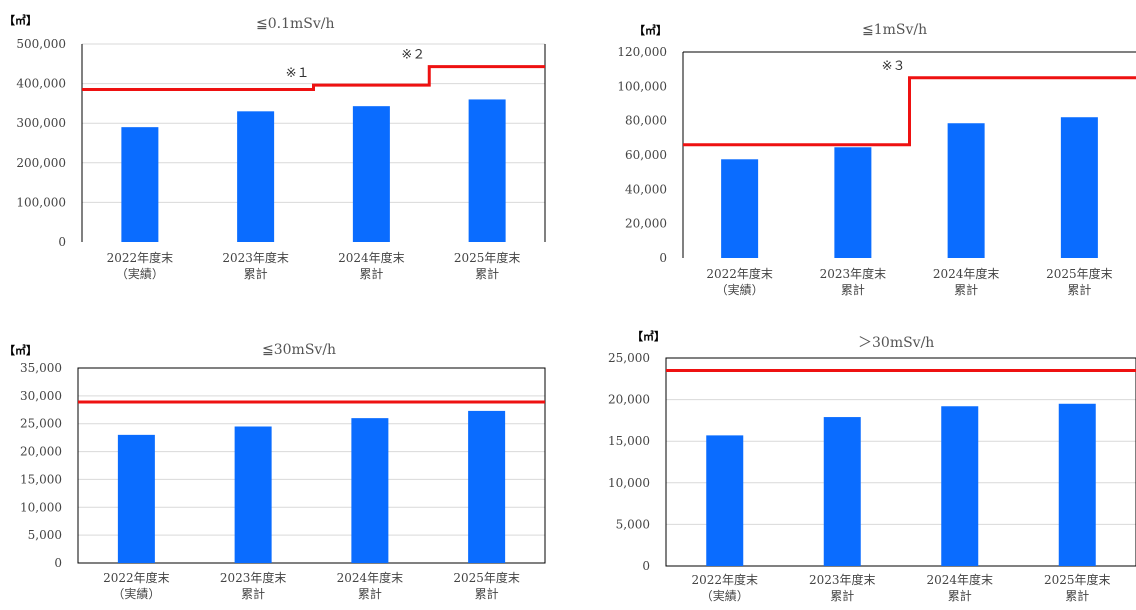 Image resolution: width=1136 pixels, height=610 pixels. I want to click on y-tick-label: 120,000, so click(642, 52).